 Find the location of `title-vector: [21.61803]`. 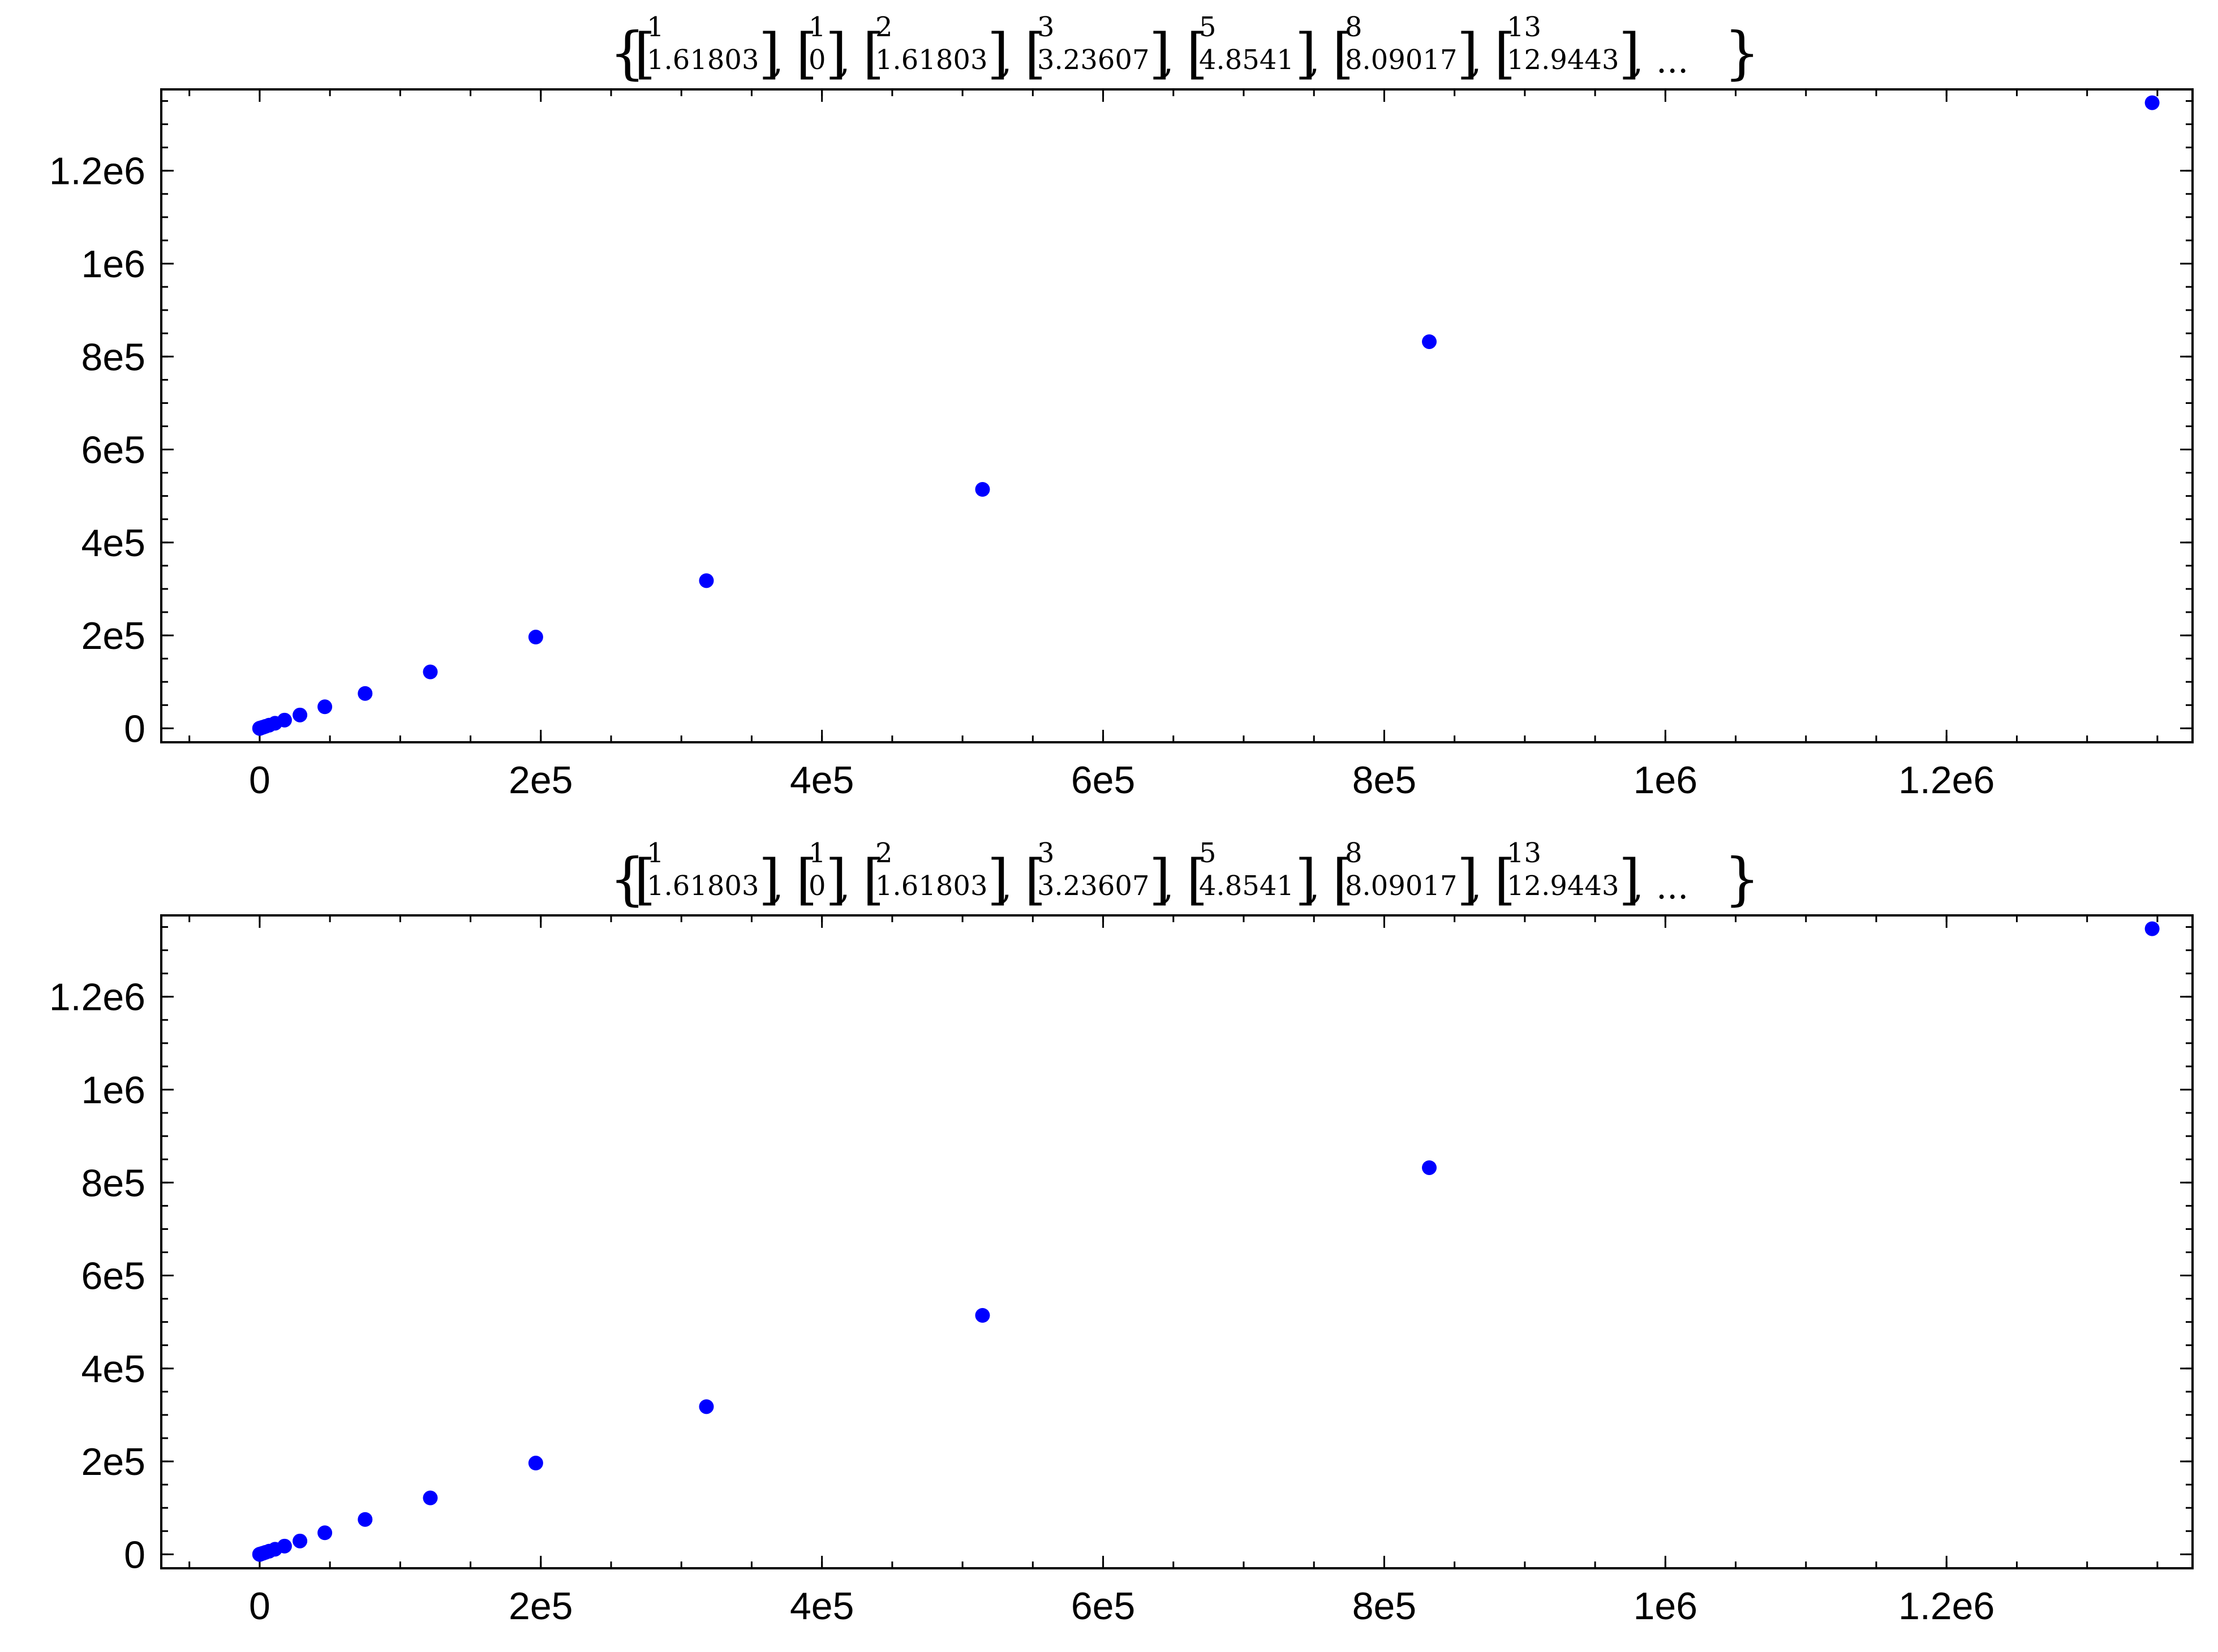

title-vector: [21.61803] is located at coordinates (935, 48).